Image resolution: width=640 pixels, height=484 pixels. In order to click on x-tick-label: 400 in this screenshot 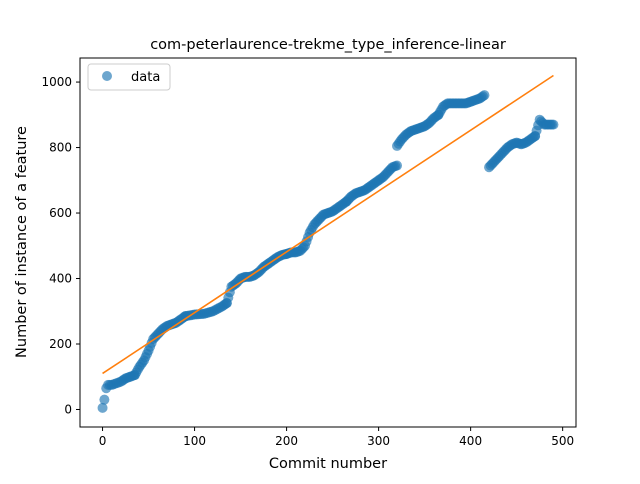, I will do `click(470, 441)`.